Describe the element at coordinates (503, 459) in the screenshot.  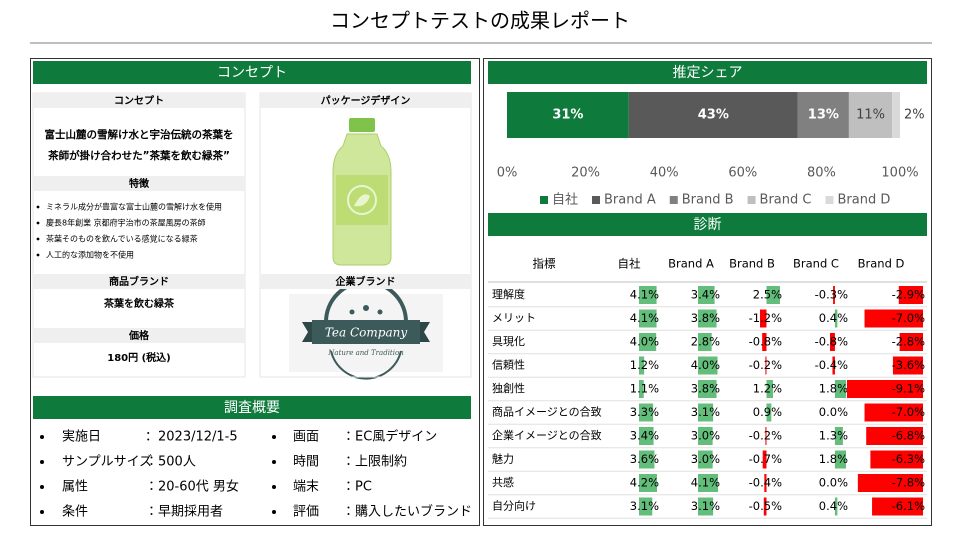
I see `row-label: 魅力` at that location.